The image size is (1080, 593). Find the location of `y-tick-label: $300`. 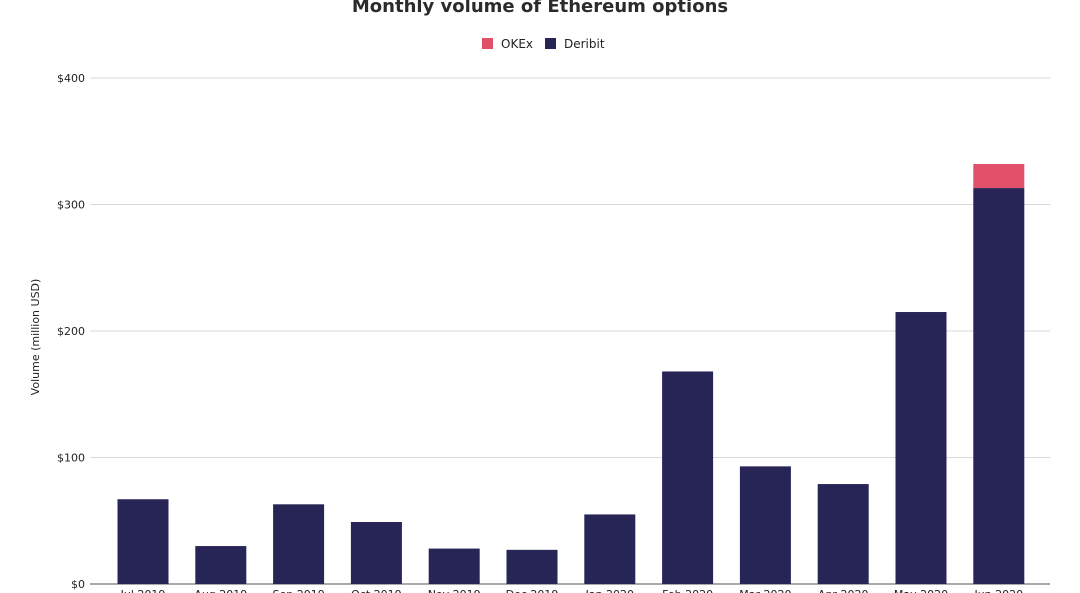

y-tick-label: $300 is located at coordinates (71, 205).